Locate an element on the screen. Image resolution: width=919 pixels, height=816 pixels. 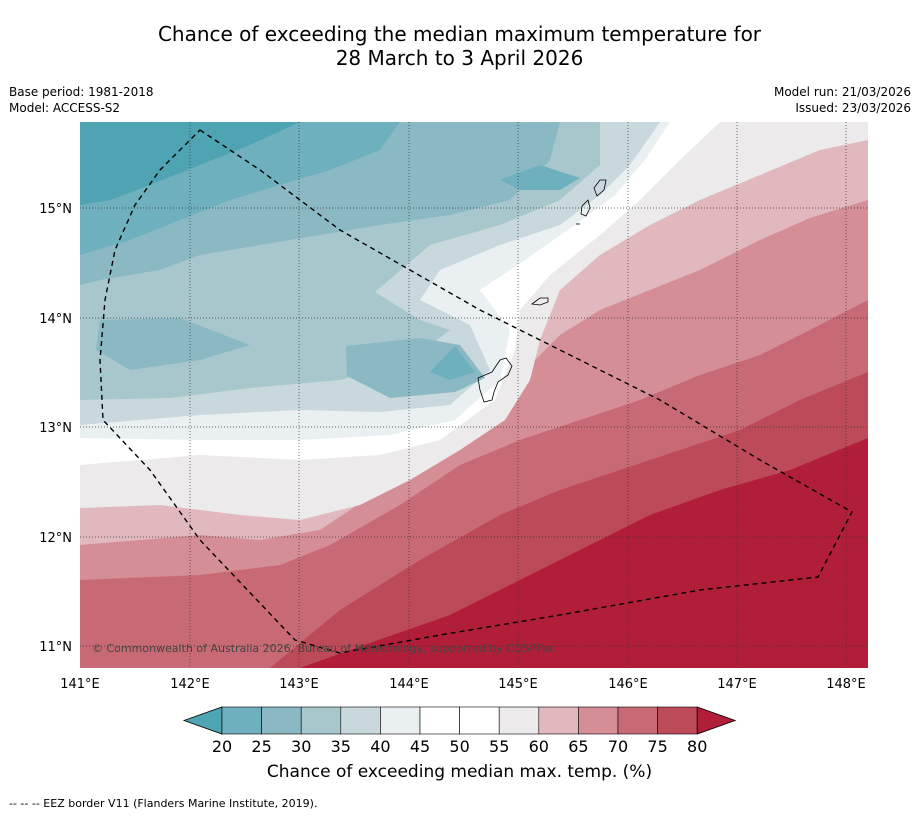
lon-tick-label: 147°E is located at coordinates (737, 684).